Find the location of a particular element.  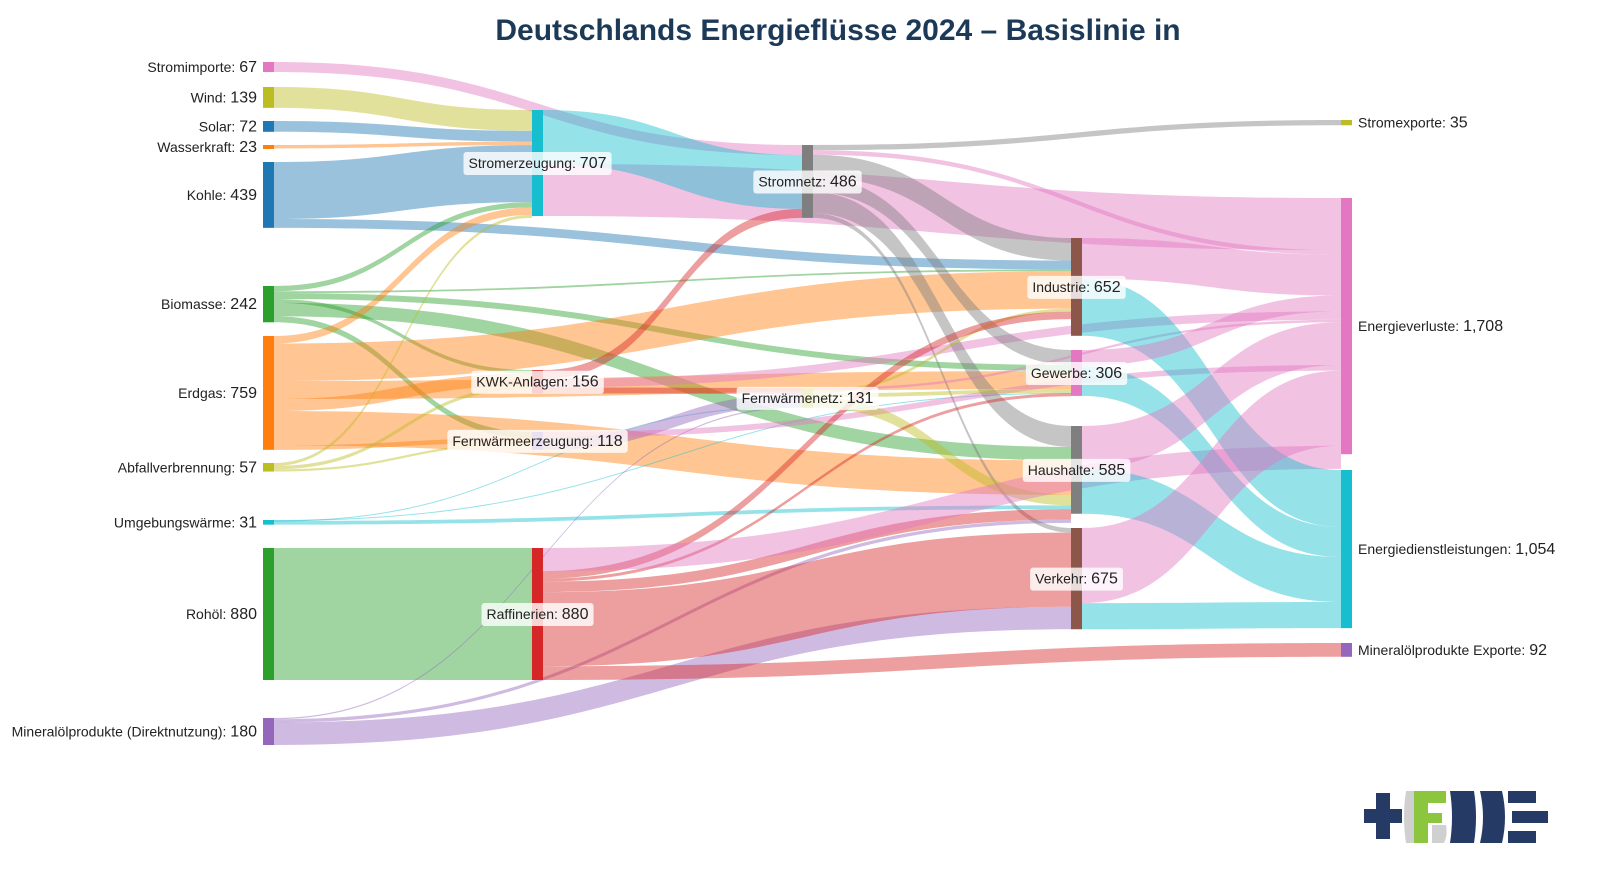

link-fwn-to-industrie is located at coordinates (942, 351).